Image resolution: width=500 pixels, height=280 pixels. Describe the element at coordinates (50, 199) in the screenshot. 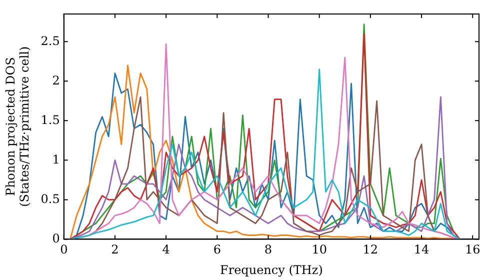

I see `y-tick-label: 0.5` at that location.